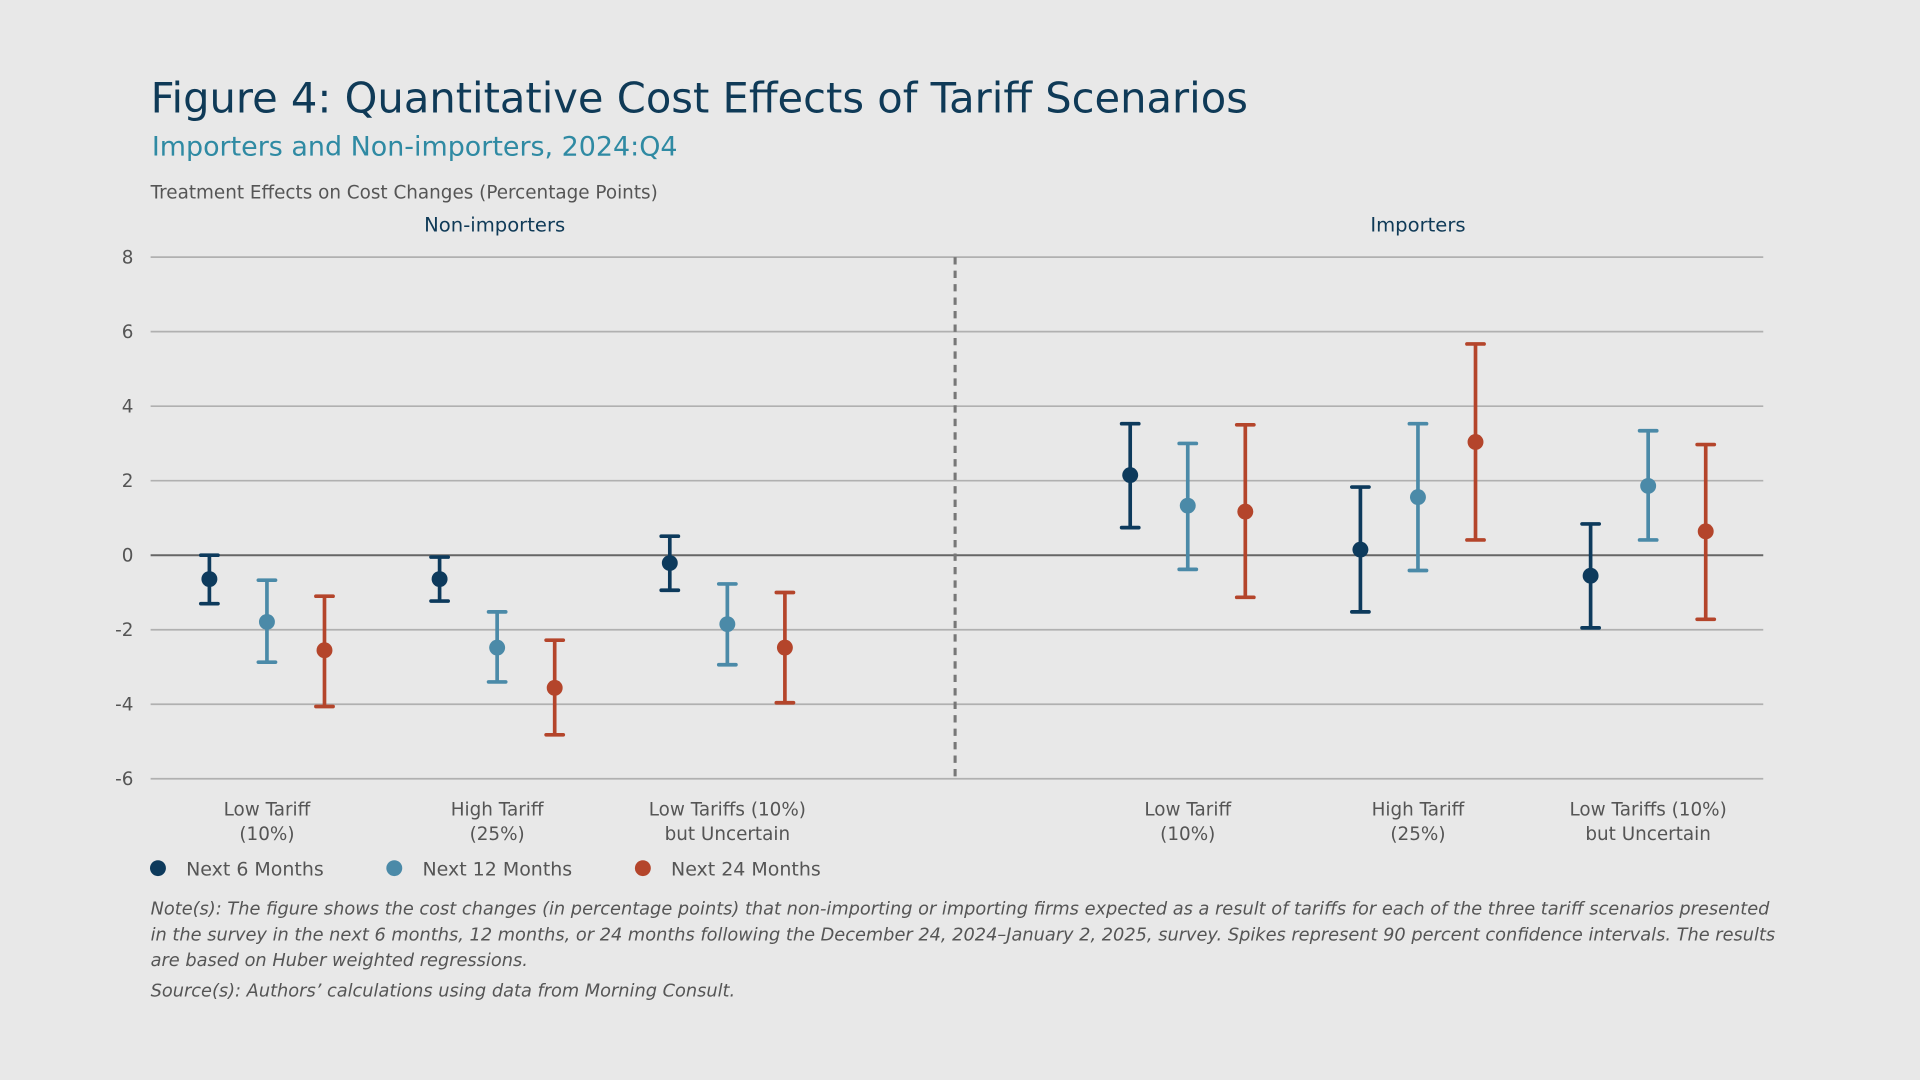 This screenshot has height=1080, width=1920. I want to click on y-ticks: 8 6 4 2 0 -2 -4 -6, so click(124, 518).